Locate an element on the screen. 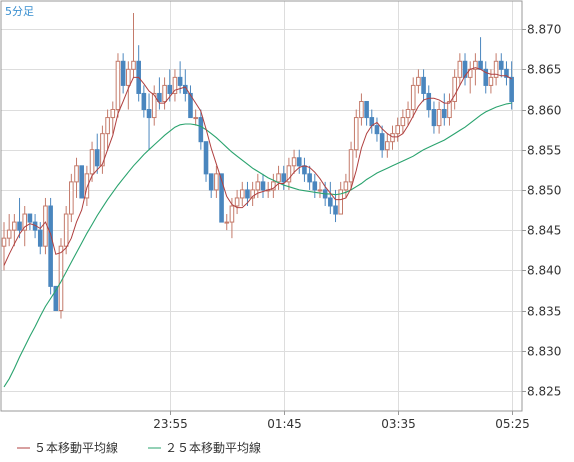  x-tick-label: 03:35 is located at coordinates (398, 424).